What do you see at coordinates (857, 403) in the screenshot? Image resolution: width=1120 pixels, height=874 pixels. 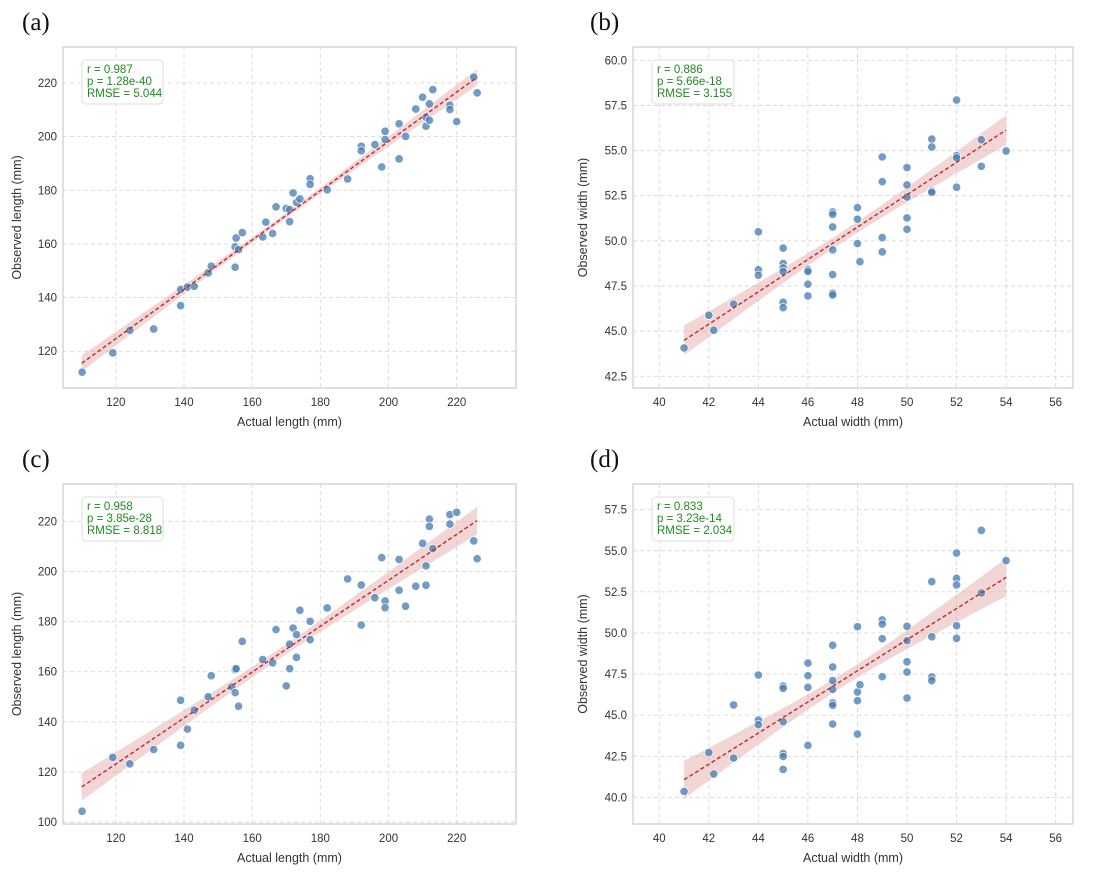 I see `x-tick-label: 48` at bounding box center [857, 403].